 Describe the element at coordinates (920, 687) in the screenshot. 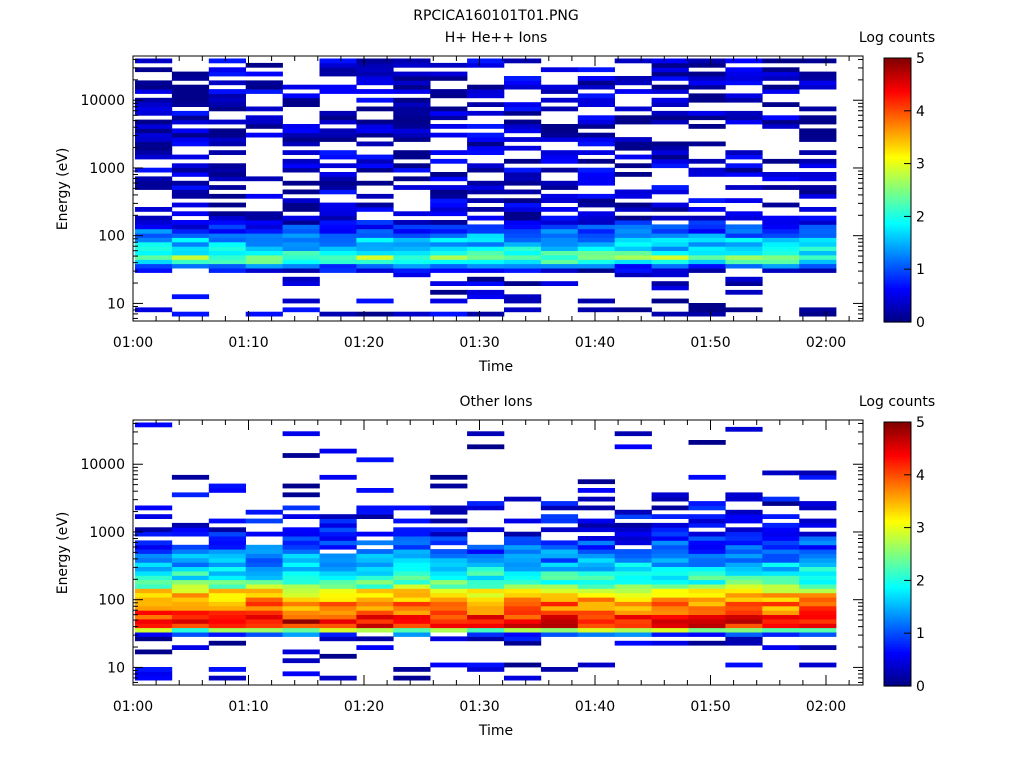

I see `colorbar-tick-label: 0` at that location.